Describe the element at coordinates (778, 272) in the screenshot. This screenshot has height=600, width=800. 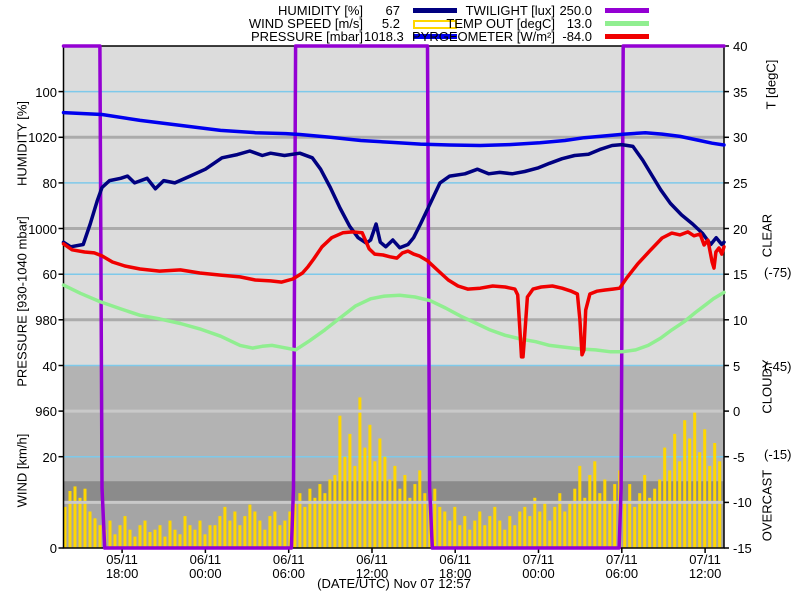
I see `sky-threshold-clear: (-75)` at that location.